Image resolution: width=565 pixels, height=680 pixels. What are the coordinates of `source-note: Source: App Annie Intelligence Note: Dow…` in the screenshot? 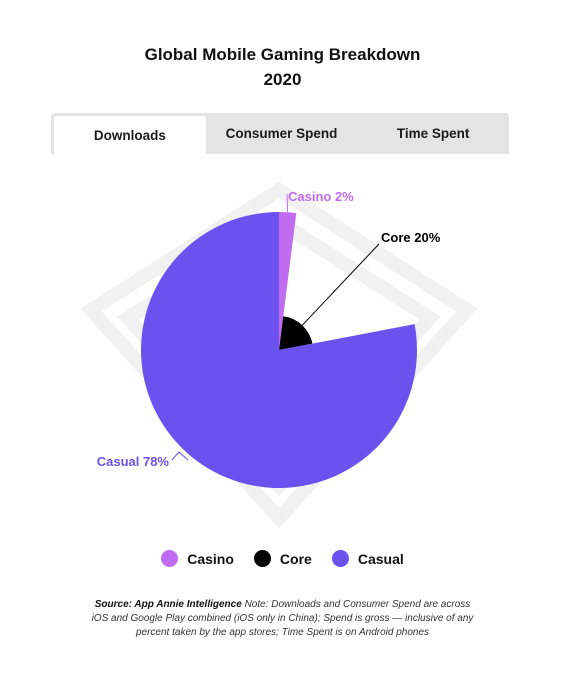 It's located at (282, 619).